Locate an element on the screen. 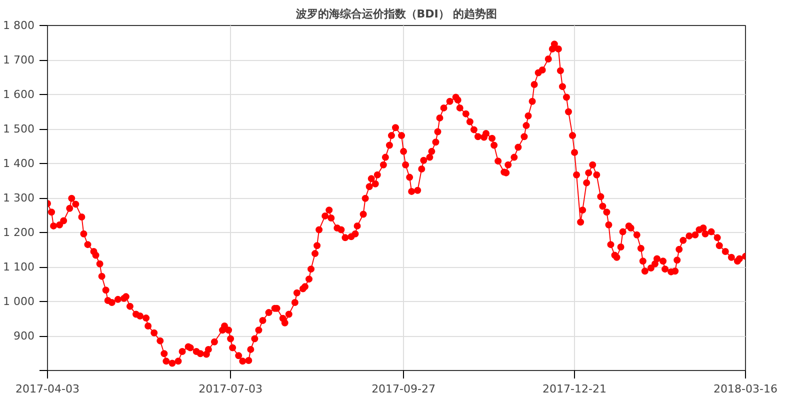 This screenshot has height=400, width=800. chart-title: 波罗的海综合运价指数（BDI） 的趋势图 is located at coordinates (396, 14).